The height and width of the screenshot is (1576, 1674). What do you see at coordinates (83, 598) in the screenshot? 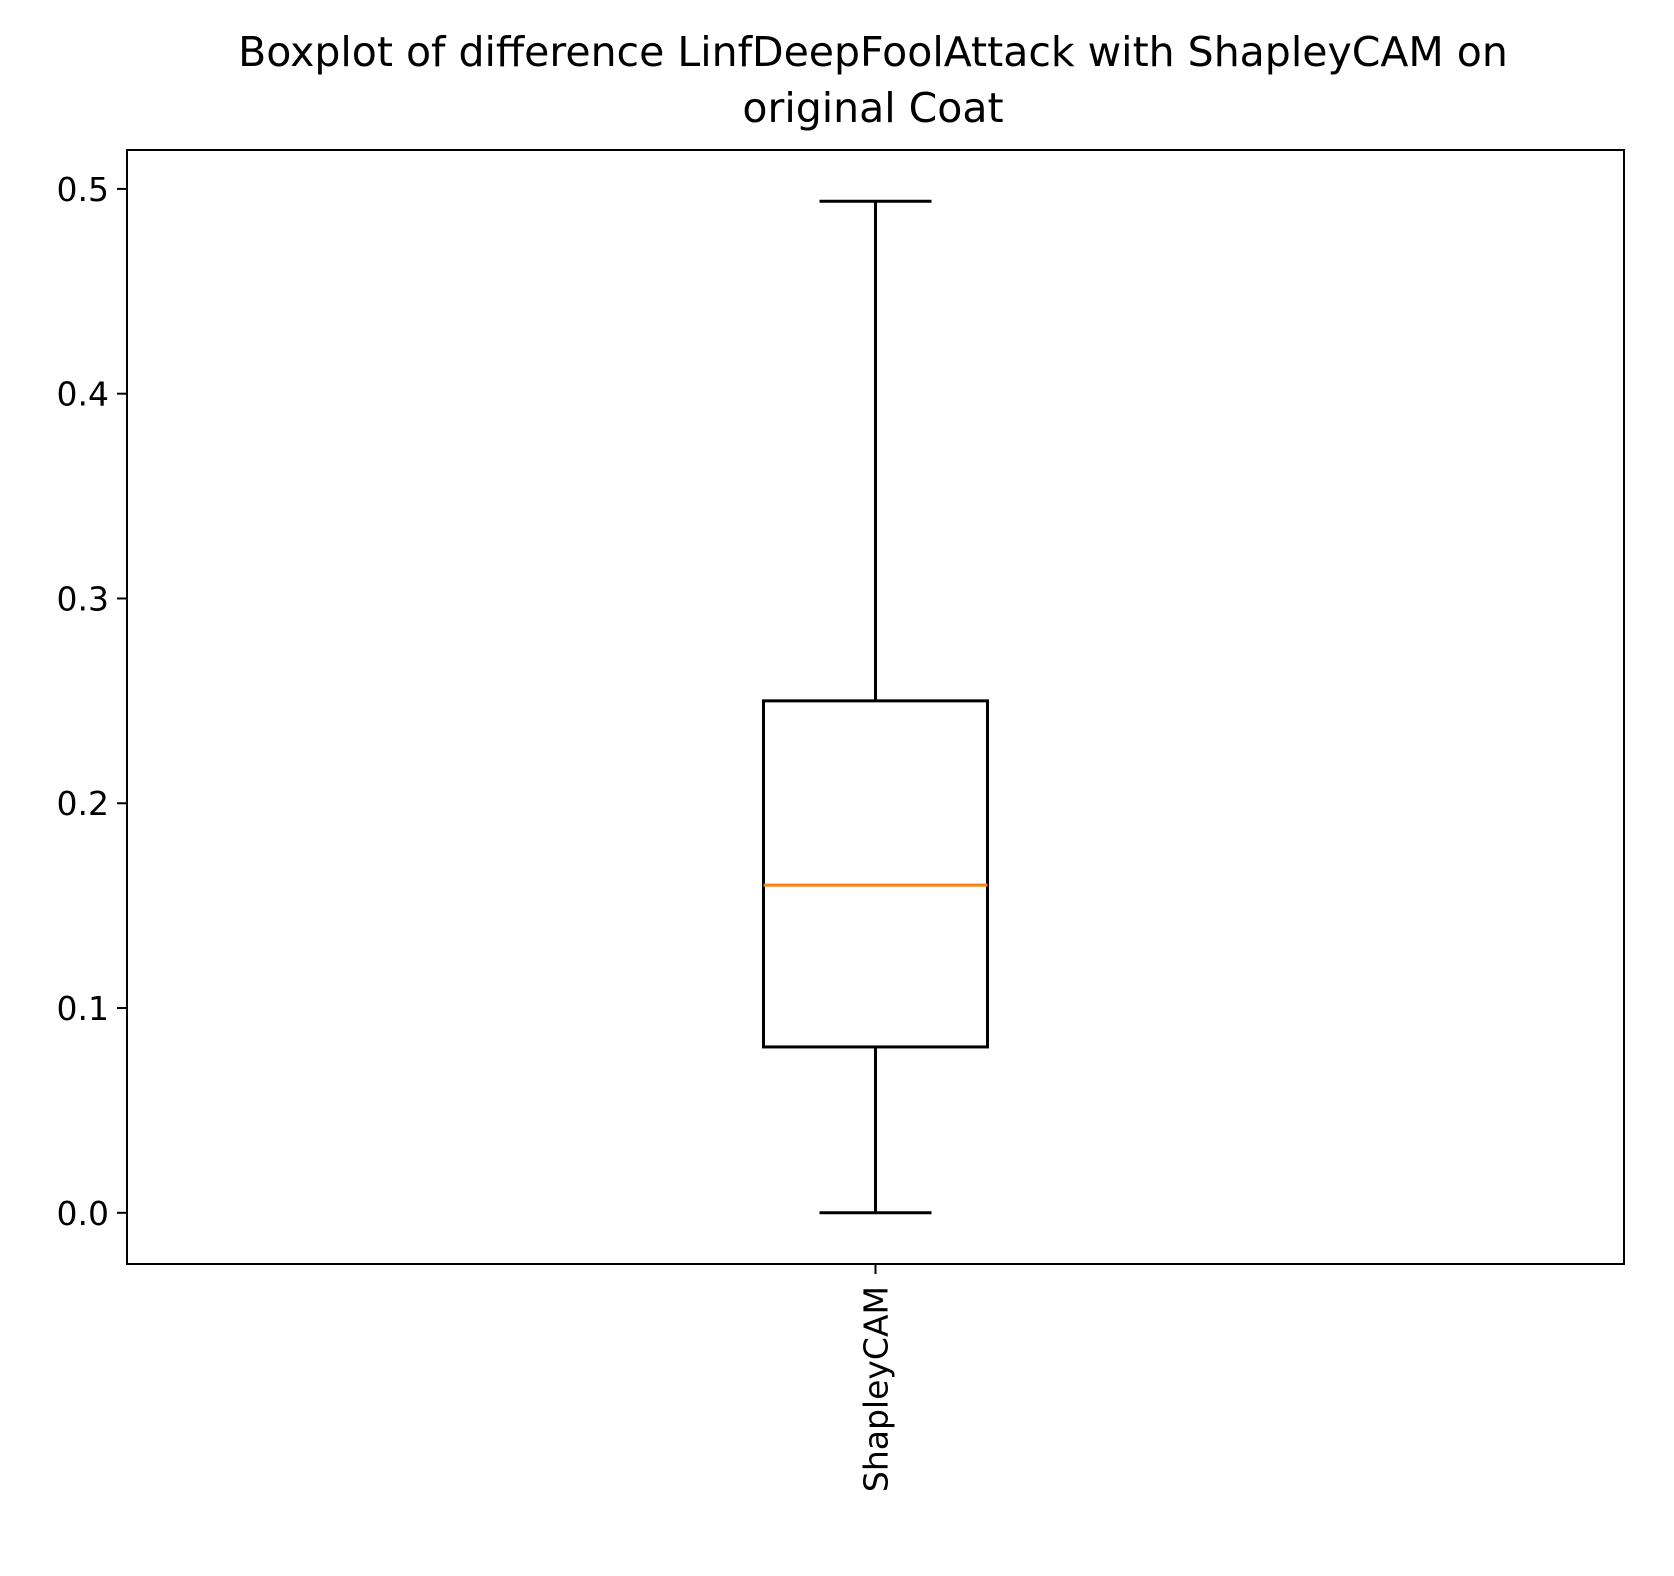
I see `y-tick-label: 0.3` at bounding box center [83, 598].